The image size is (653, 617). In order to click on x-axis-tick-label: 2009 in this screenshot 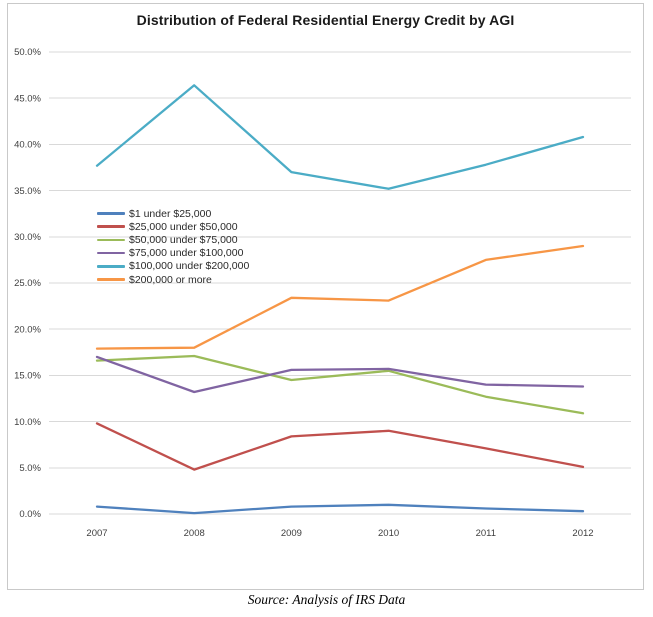, I will do `click(291, 533)`.